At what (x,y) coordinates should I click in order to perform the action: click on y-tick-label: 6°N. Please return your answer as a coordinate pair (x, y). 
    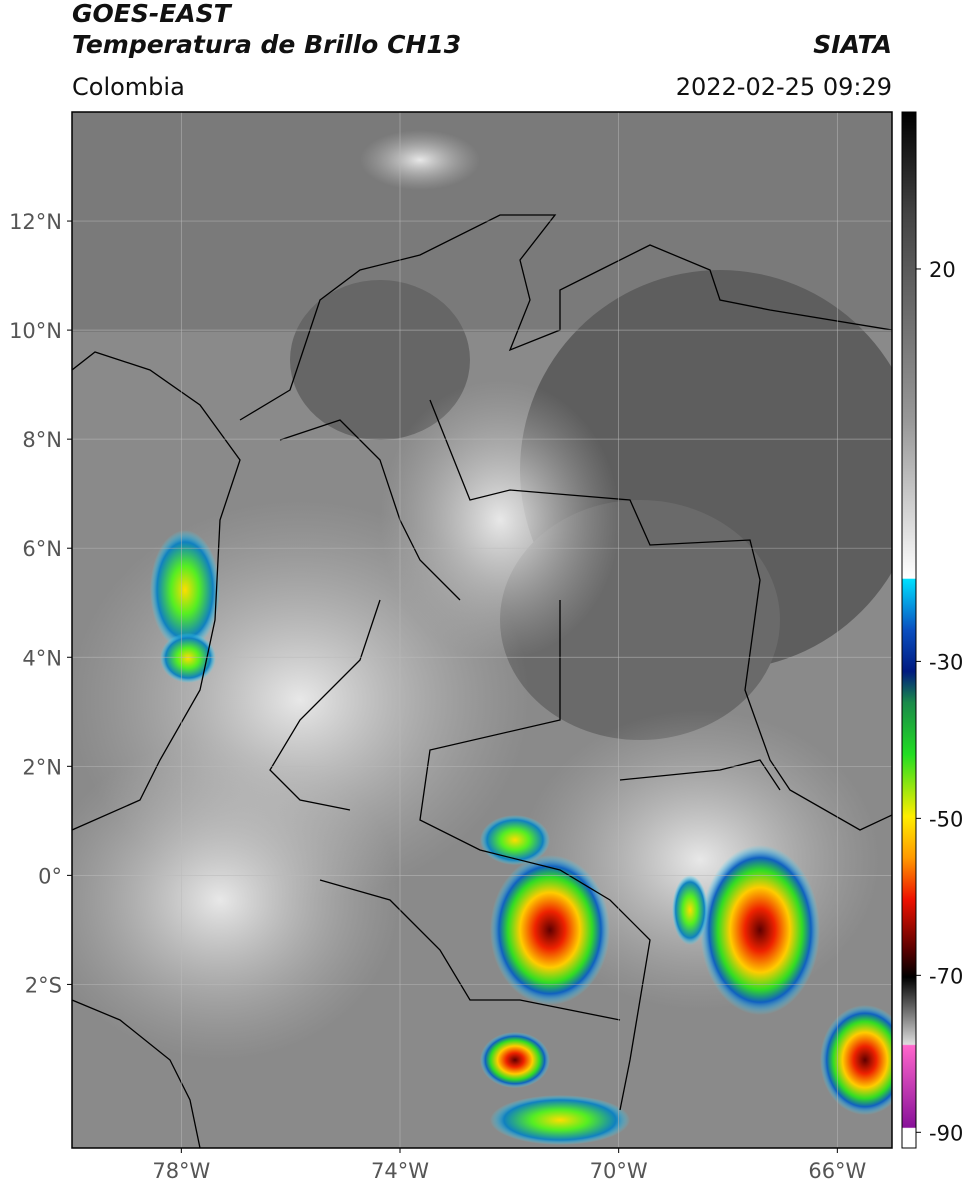
    Looking at the image, I should click on (42, 549).